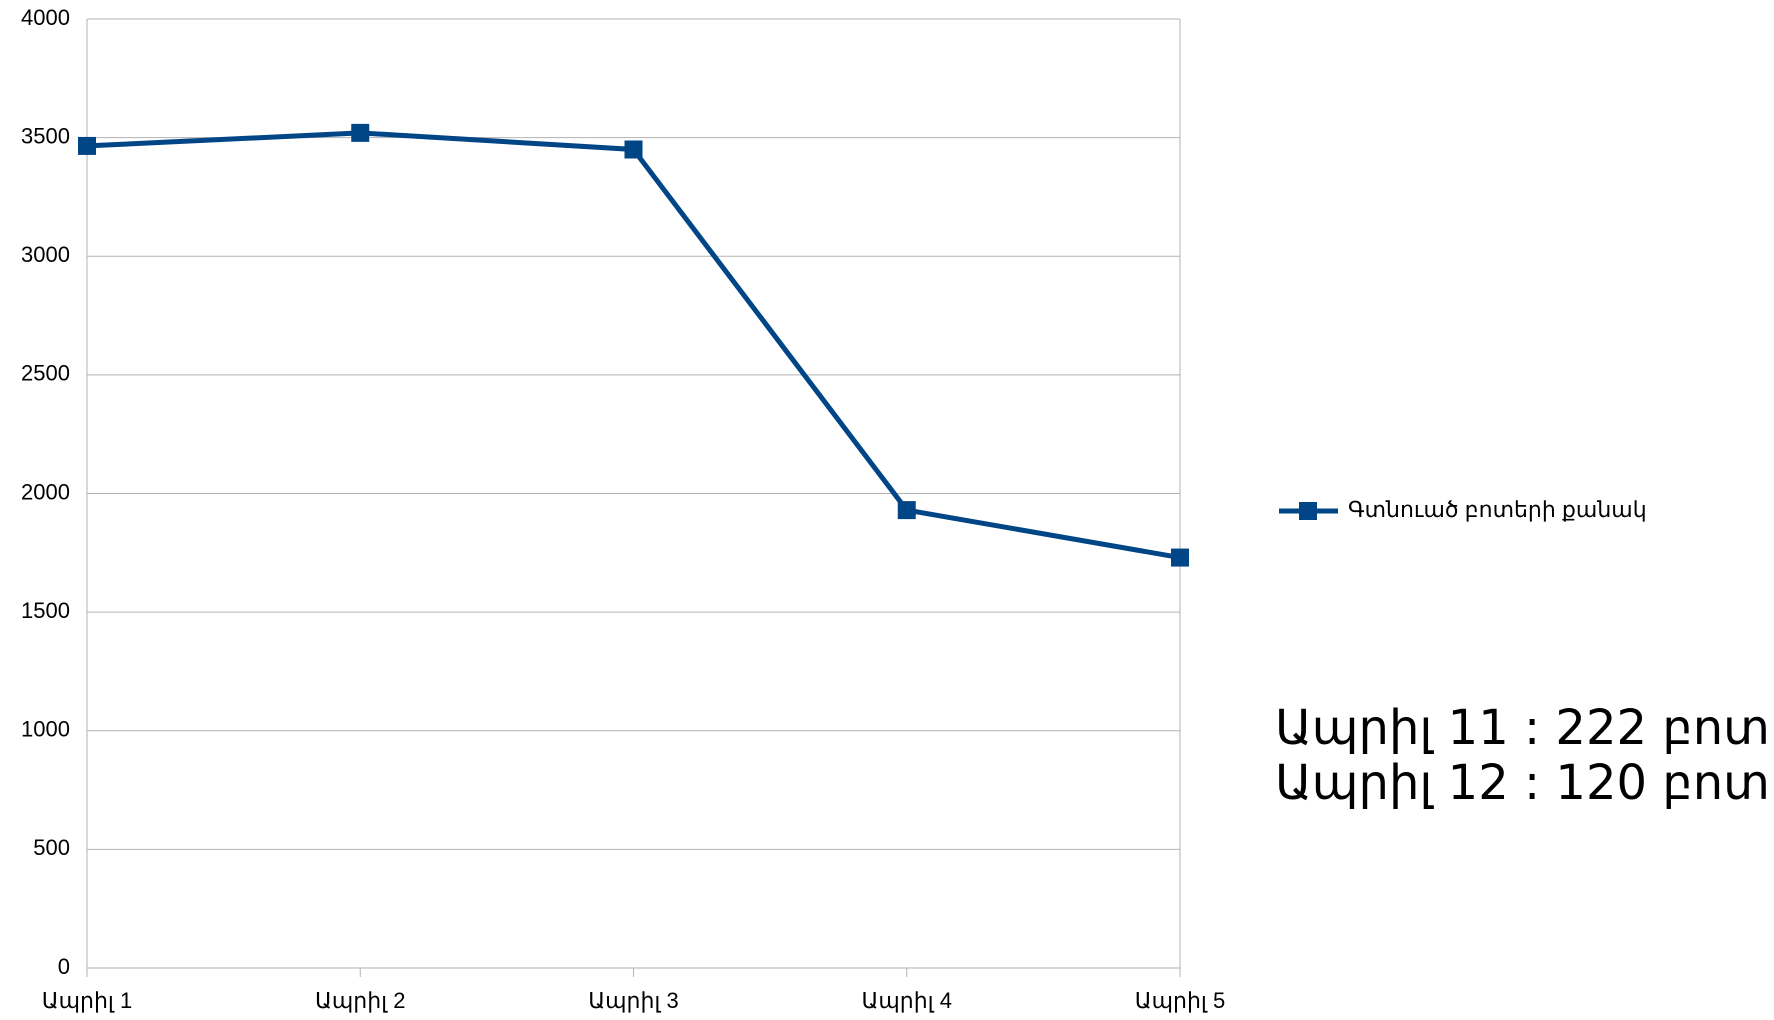  I want to click on legend-marker, so click(1308, 511).